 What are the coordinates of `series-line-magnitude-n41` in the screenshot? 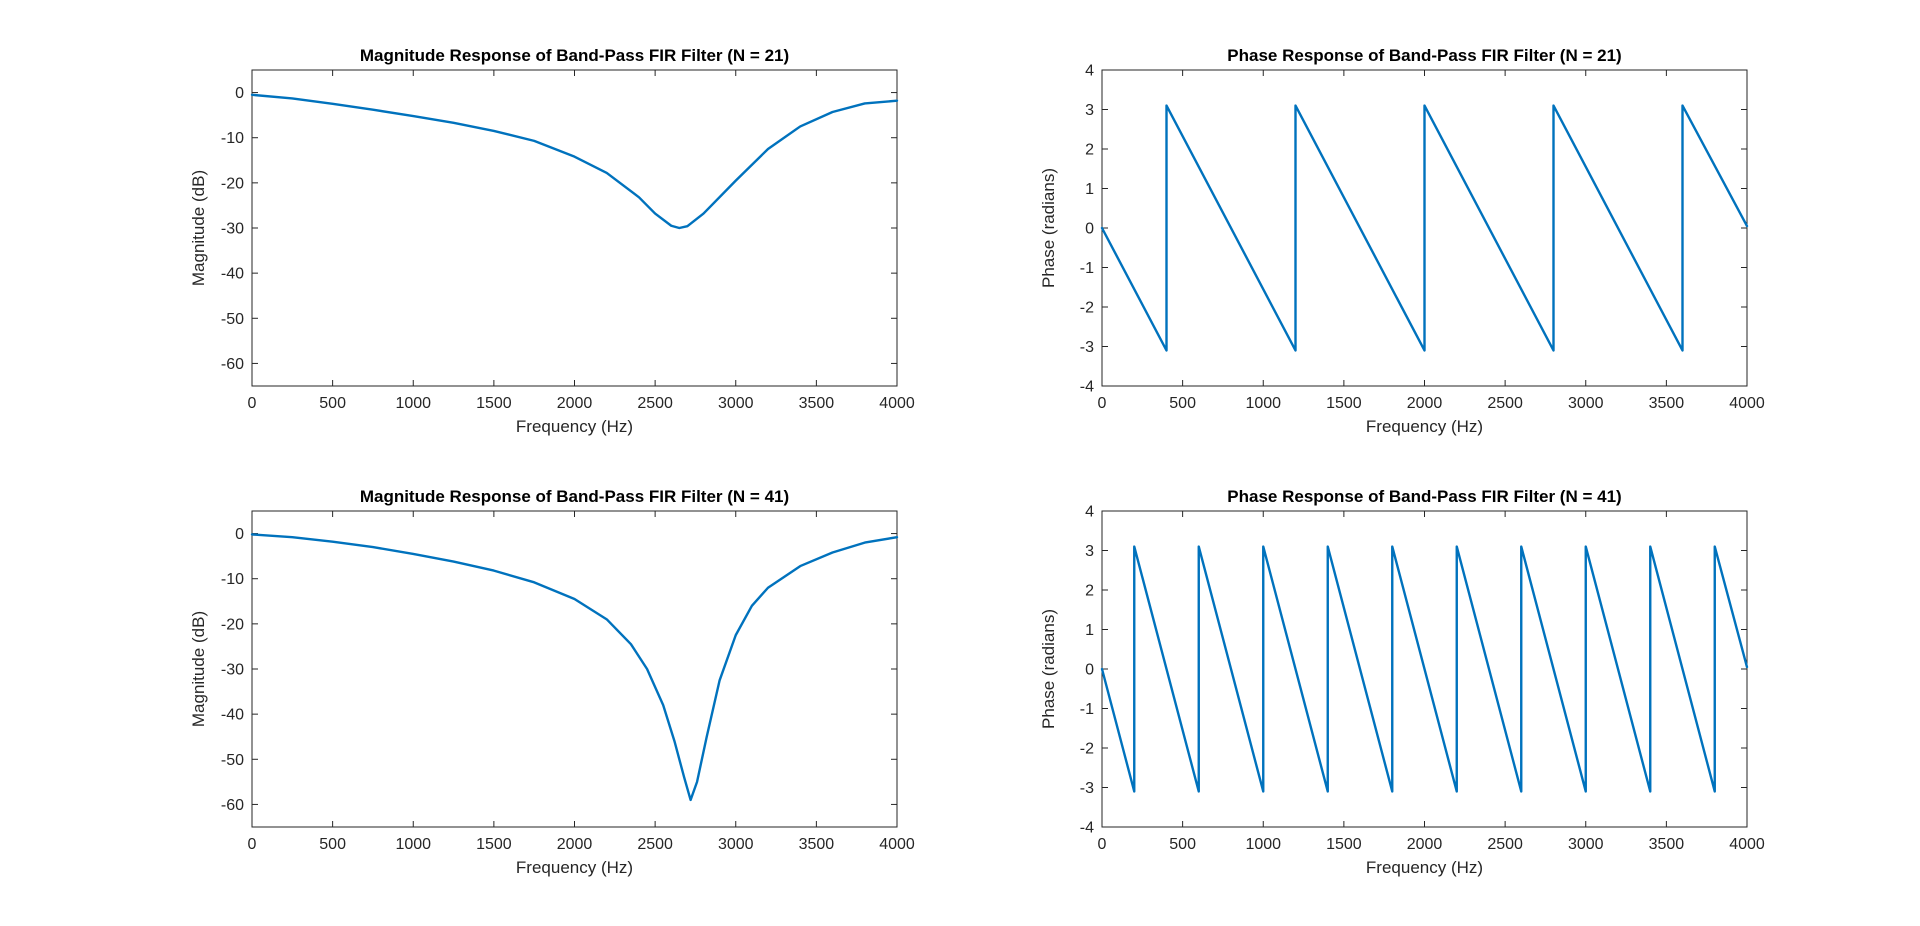 It's located at (574, 667).